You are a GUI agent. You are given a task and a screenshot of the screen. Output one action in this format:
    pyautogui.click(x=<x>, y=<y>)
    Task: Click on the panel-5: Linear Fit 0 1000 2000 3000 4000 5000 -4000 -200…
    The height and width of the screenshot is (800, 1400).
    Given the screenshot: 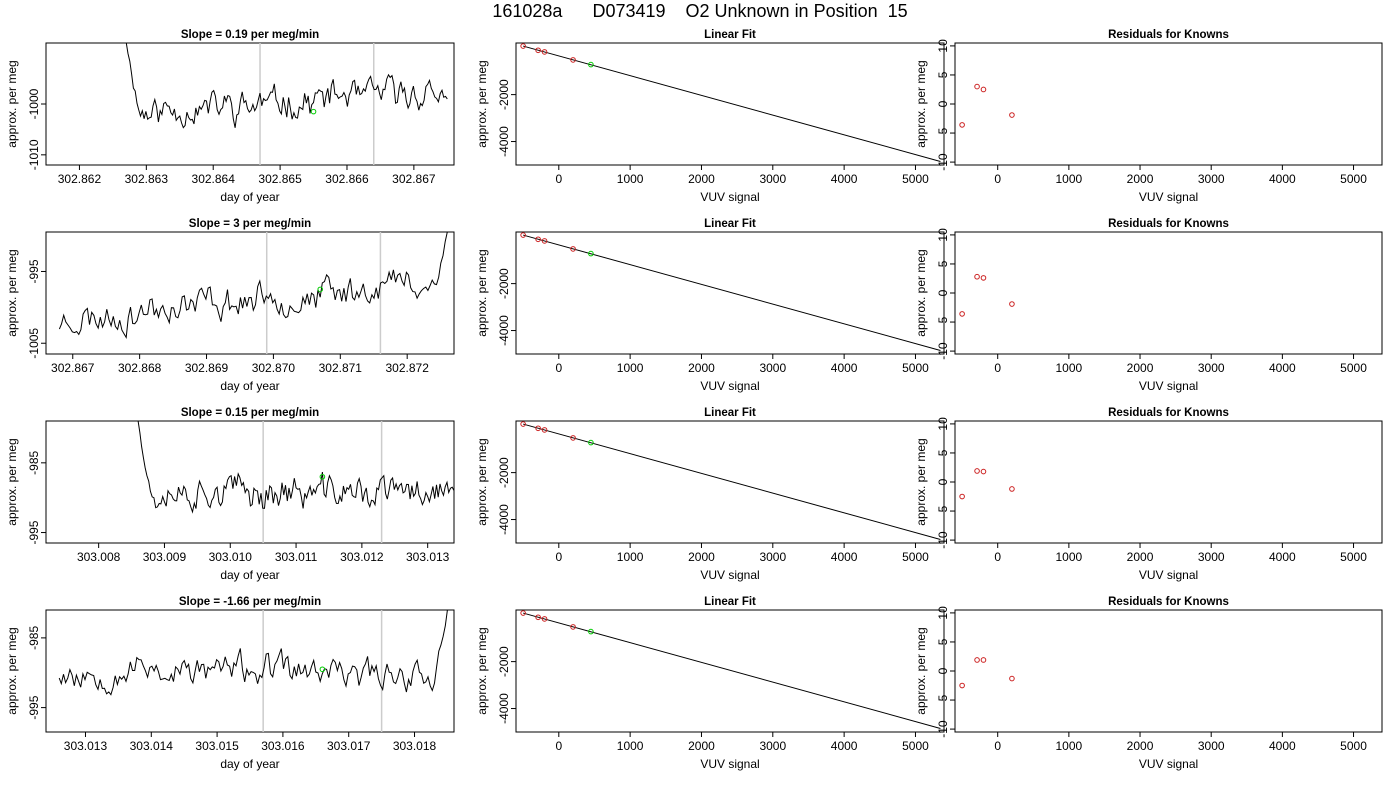 What is the action you would take?
    pyautogui.click(x=710, y=305)
    